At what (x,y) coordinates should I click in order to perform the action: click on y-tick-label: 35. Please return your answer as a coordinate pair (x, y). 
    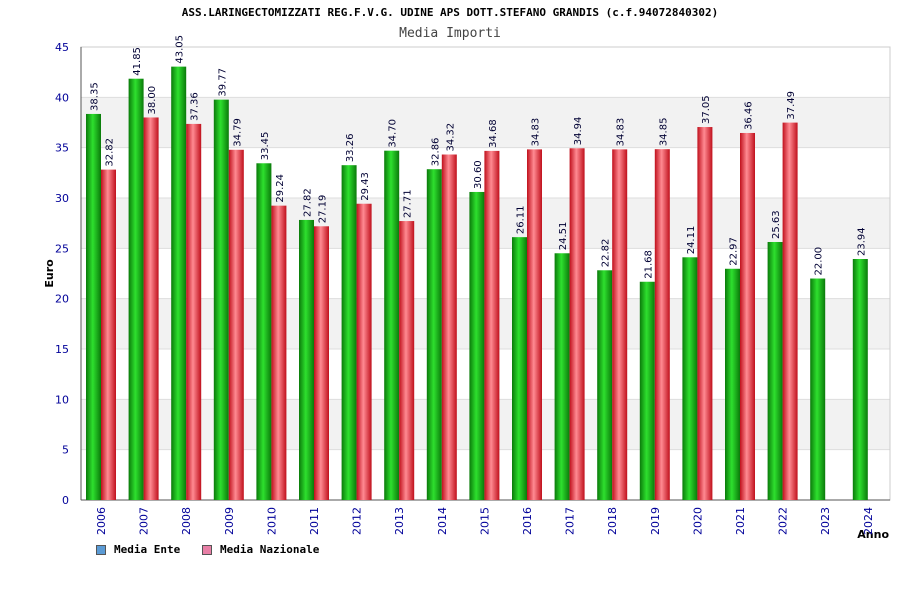
    Looking at the image, I should click on (62, 148).